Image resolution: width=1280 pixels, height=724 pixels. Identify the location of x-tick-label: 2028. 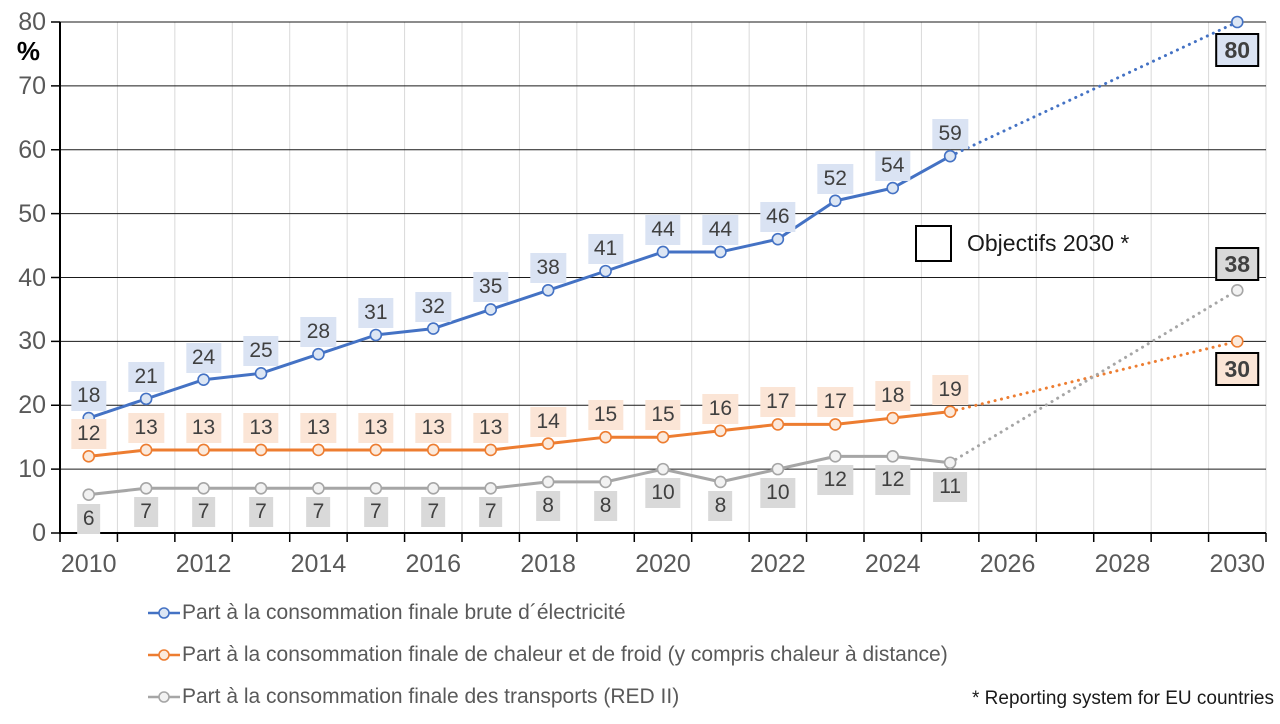
(1122, 564).